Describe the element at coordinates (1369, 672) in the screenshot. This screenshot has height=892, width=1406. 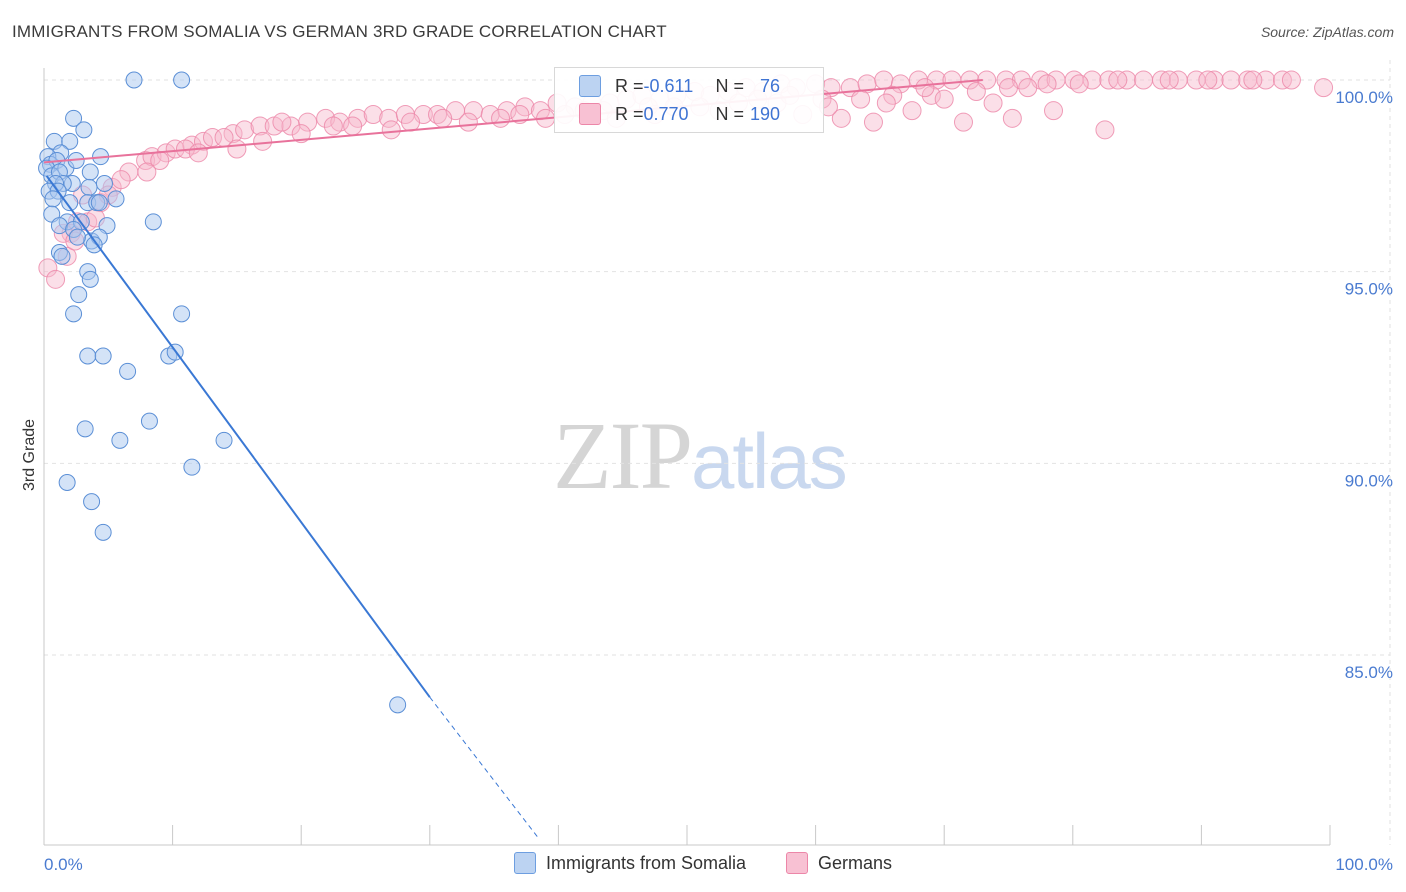
I see `y-tick-label: 85.0%` at that location.